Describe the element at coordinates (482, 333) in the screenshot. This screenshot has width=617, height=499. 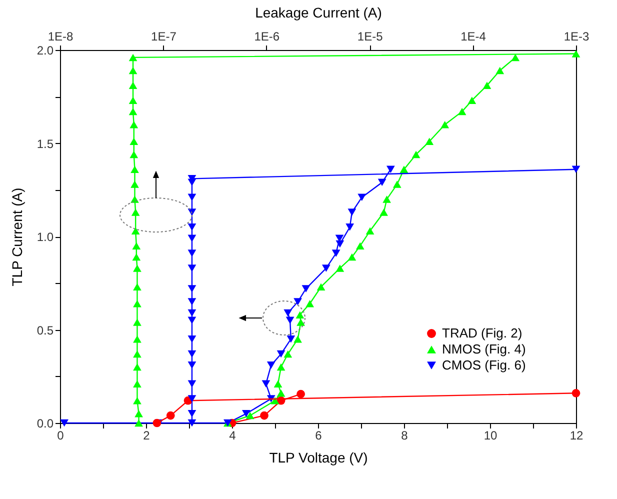
I see `legend-label: TRAD (Fig. 2)` at that location.